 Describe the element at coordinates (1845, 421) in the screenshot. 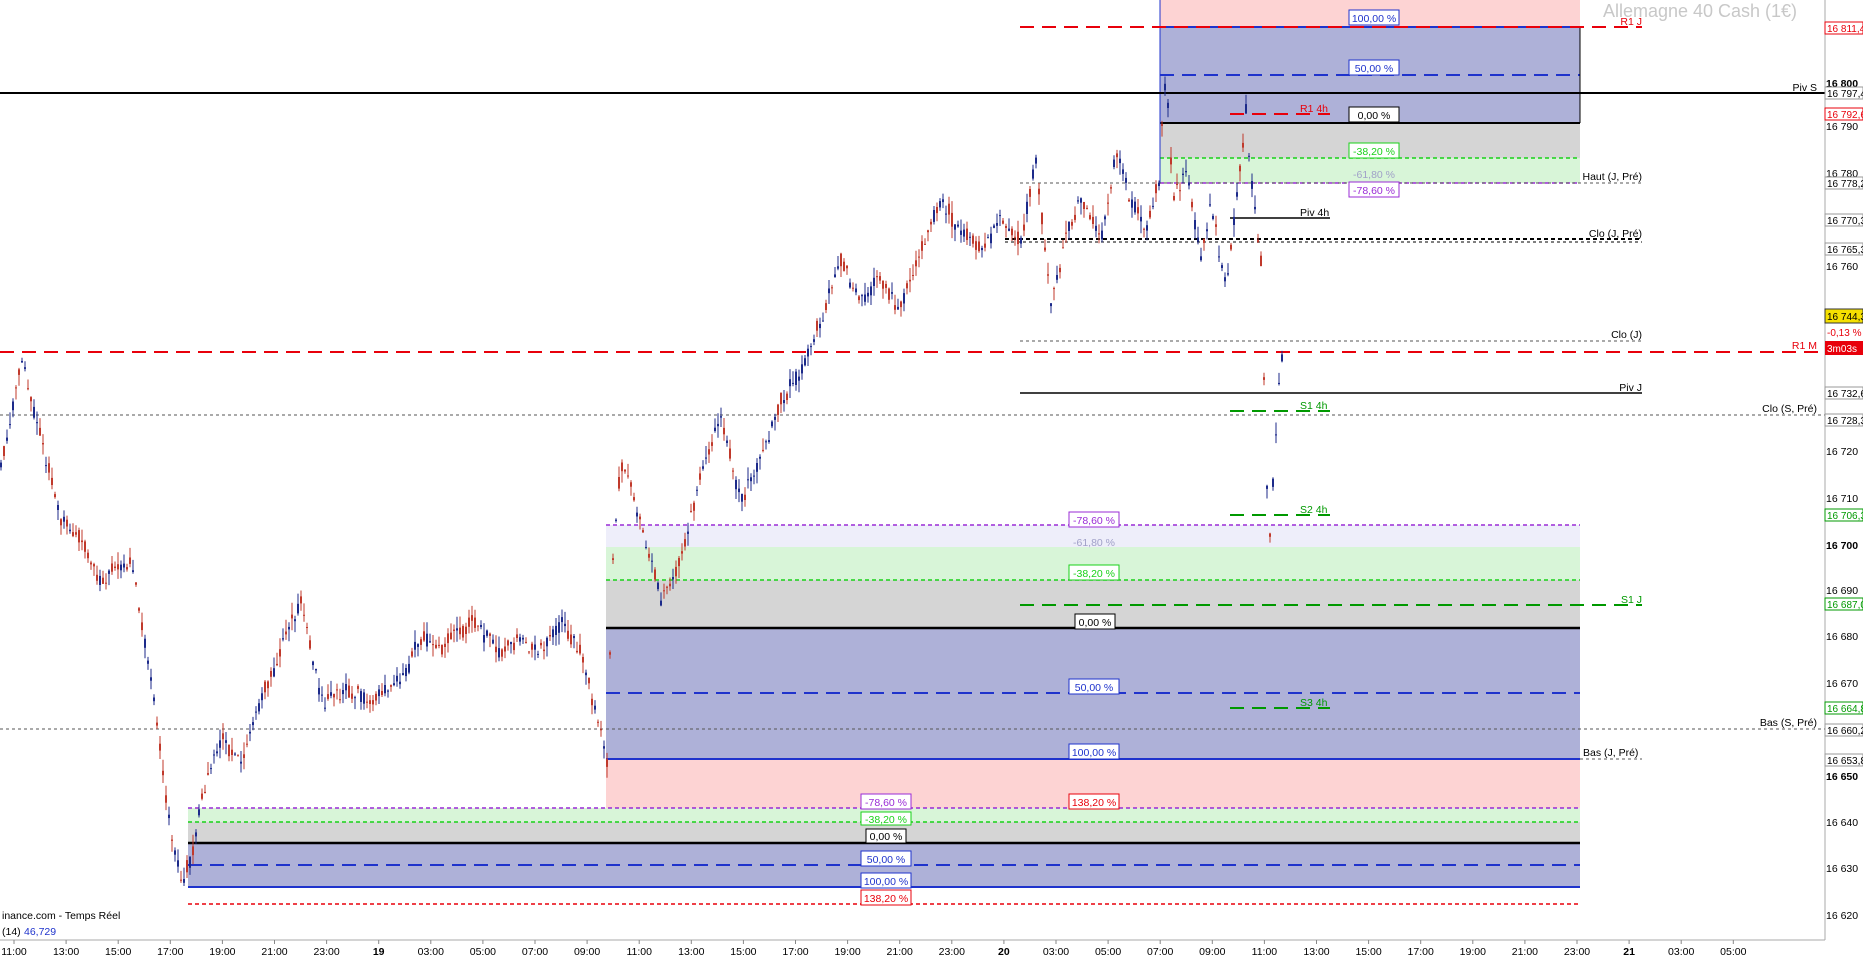

I see `price-tag: 16 728,3` at that location.